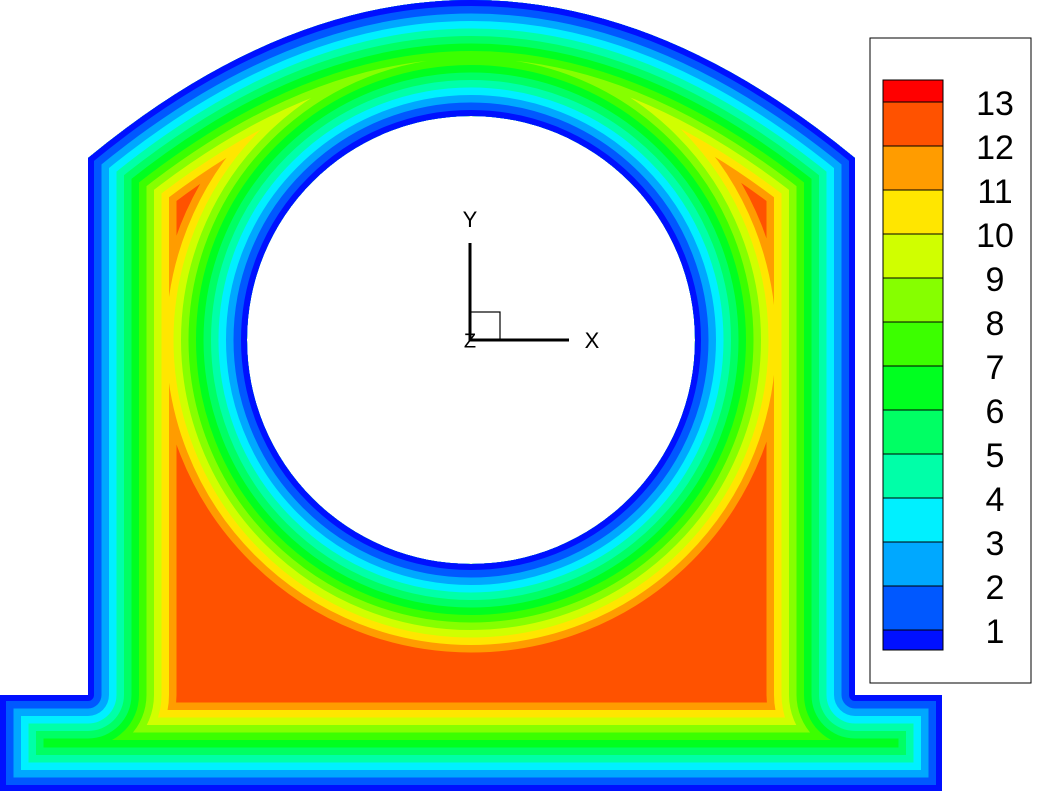 This screenshot has width=1038, height=791. What do you see at coordinates (995, 456) in the screenshot?
I see `legend-label: 5` at bounding box center [995, 456].